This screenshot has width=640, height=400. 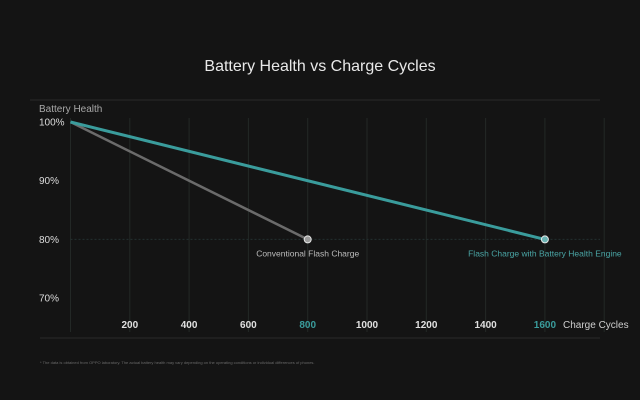 What do you see at coordinates (596, 325) in the screenshot?
I see `x-axis-label: Charge Cycles` at bounding box center [596, 325].